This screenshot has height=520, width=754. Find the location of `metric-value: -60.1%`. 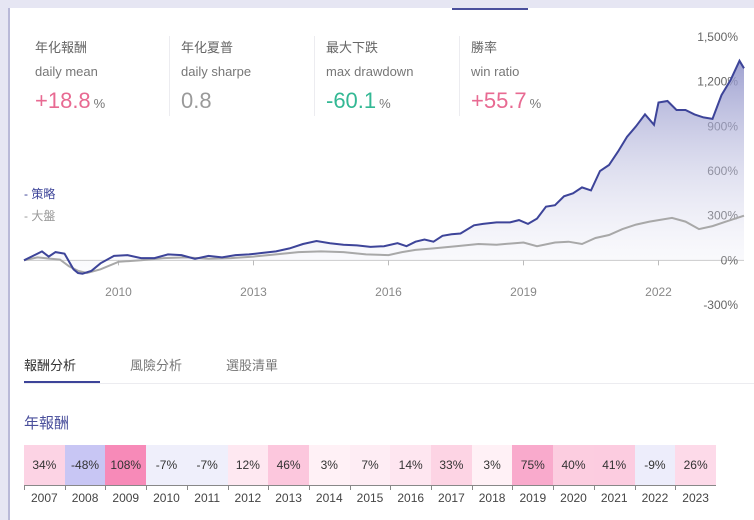

metric-value: -60.1% is located at coordinates (393, 102).